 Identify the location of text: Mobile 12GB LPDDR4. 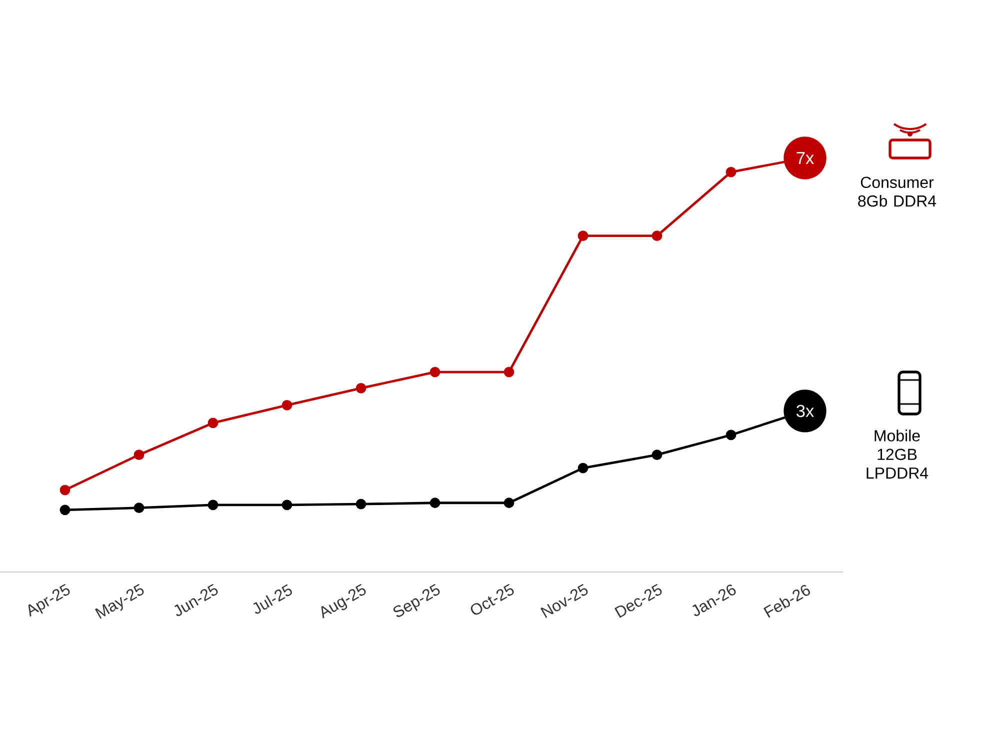
(897, 454).